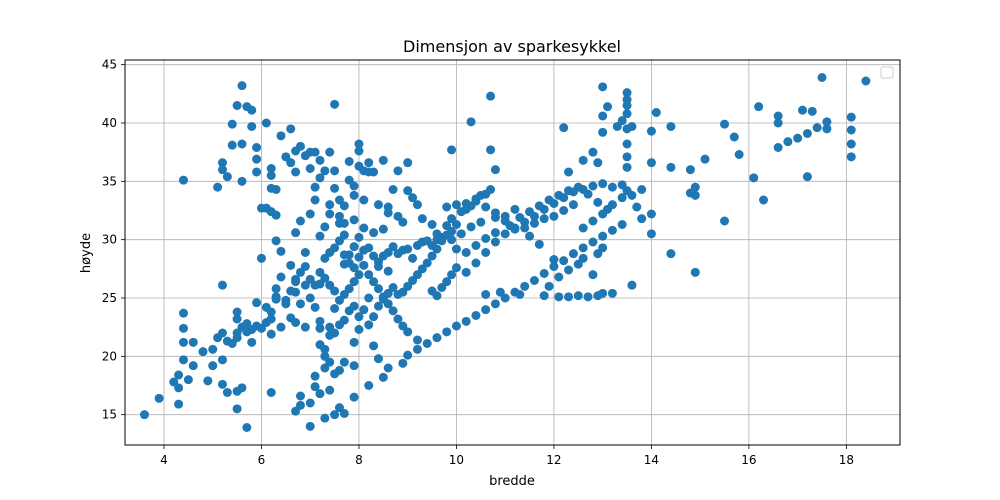 This screenshot has width=1000, height=500. Describe the element at coordinates (164, 460) in the screenshot. I see `x-tick-label: 4` at that location.